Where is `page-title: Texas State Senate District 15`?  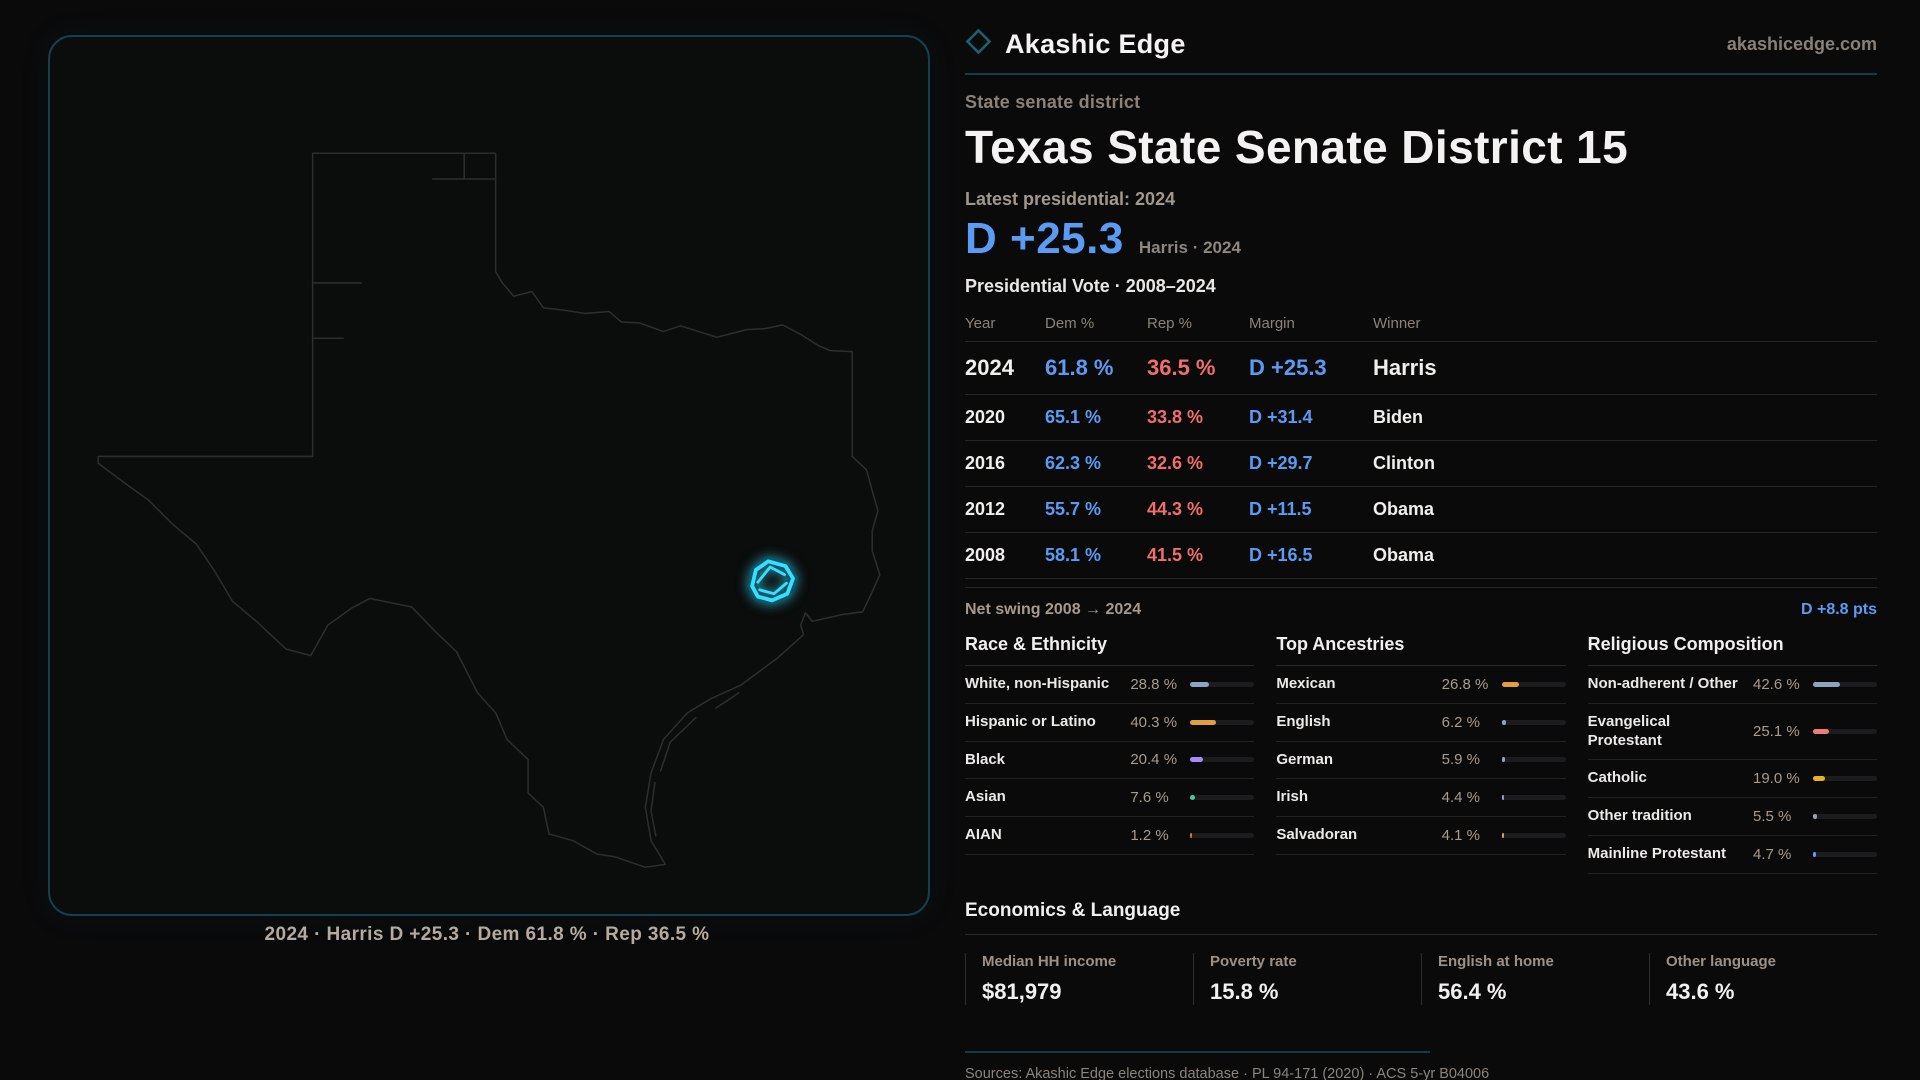
page-title: Texas State Senate District 15 is located at coordinates (1297, 147).